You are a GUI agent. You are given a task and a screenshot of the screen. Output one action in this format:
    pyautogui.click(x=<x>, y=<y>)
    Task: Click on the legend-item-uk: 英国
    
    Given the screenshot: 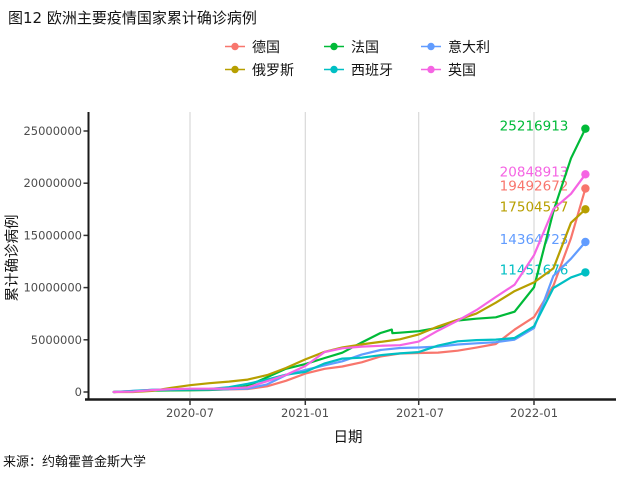 What is the action you would take?
    pyautogui.click(x=455, y=70)
    